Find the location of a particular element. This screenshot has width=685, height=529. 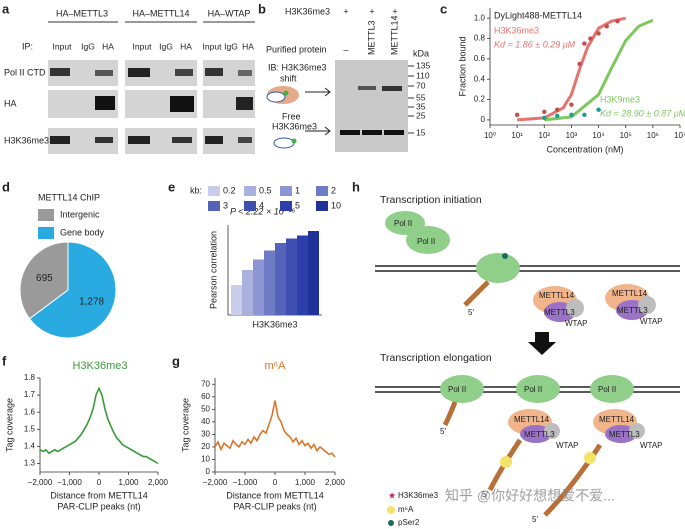

y-tick-label: 0.4 is located at coordinates (480, 78).